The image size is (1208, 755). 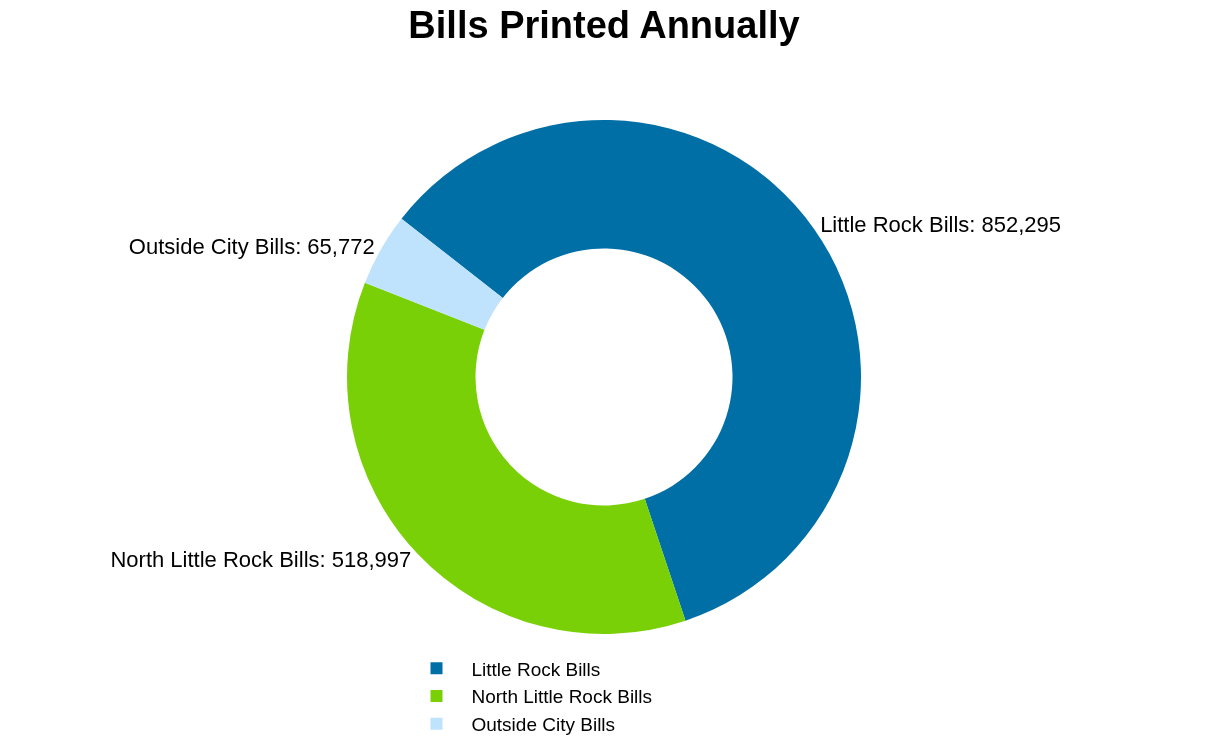 I want to click on legend-label: Little Rock Bills, so click(x=536, y=669).